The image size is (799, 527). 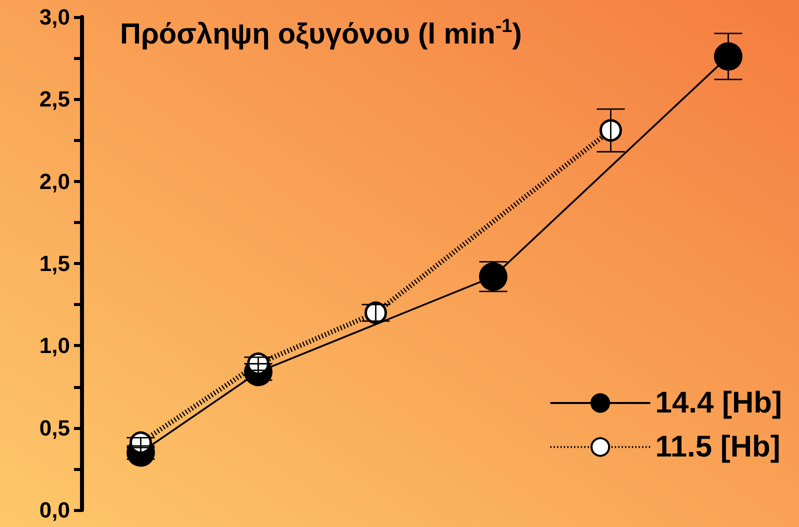 What do you see at coordinates (718, 403) in the screenshot?
I see `legend-label: 14.4 [Hb]` at bounding box center [718, 403].